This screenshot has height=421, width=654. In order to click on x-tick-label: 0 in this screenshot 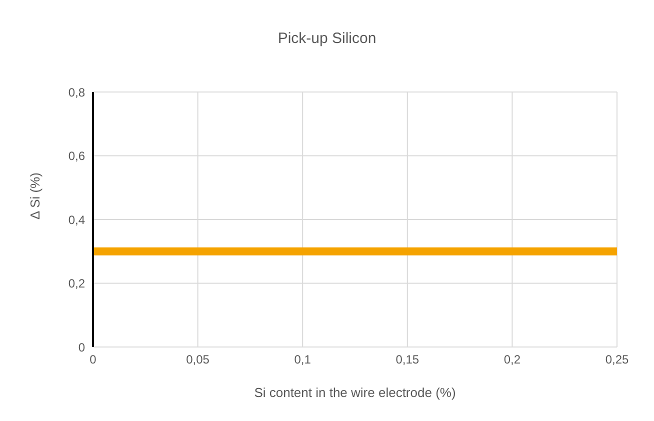, I will do `click(93, 359)`.